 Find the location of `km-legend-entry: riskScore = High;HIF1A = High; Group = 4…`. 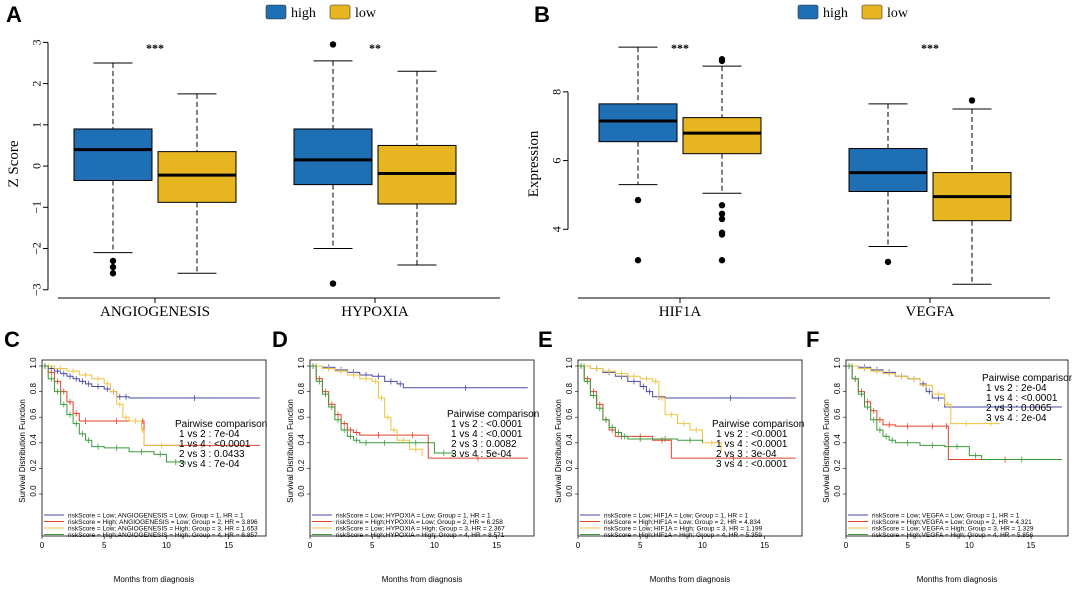

km-legend-entry: riskScore = High;HIF1A = High; Group = 4… is located at coordinates (683, 535).